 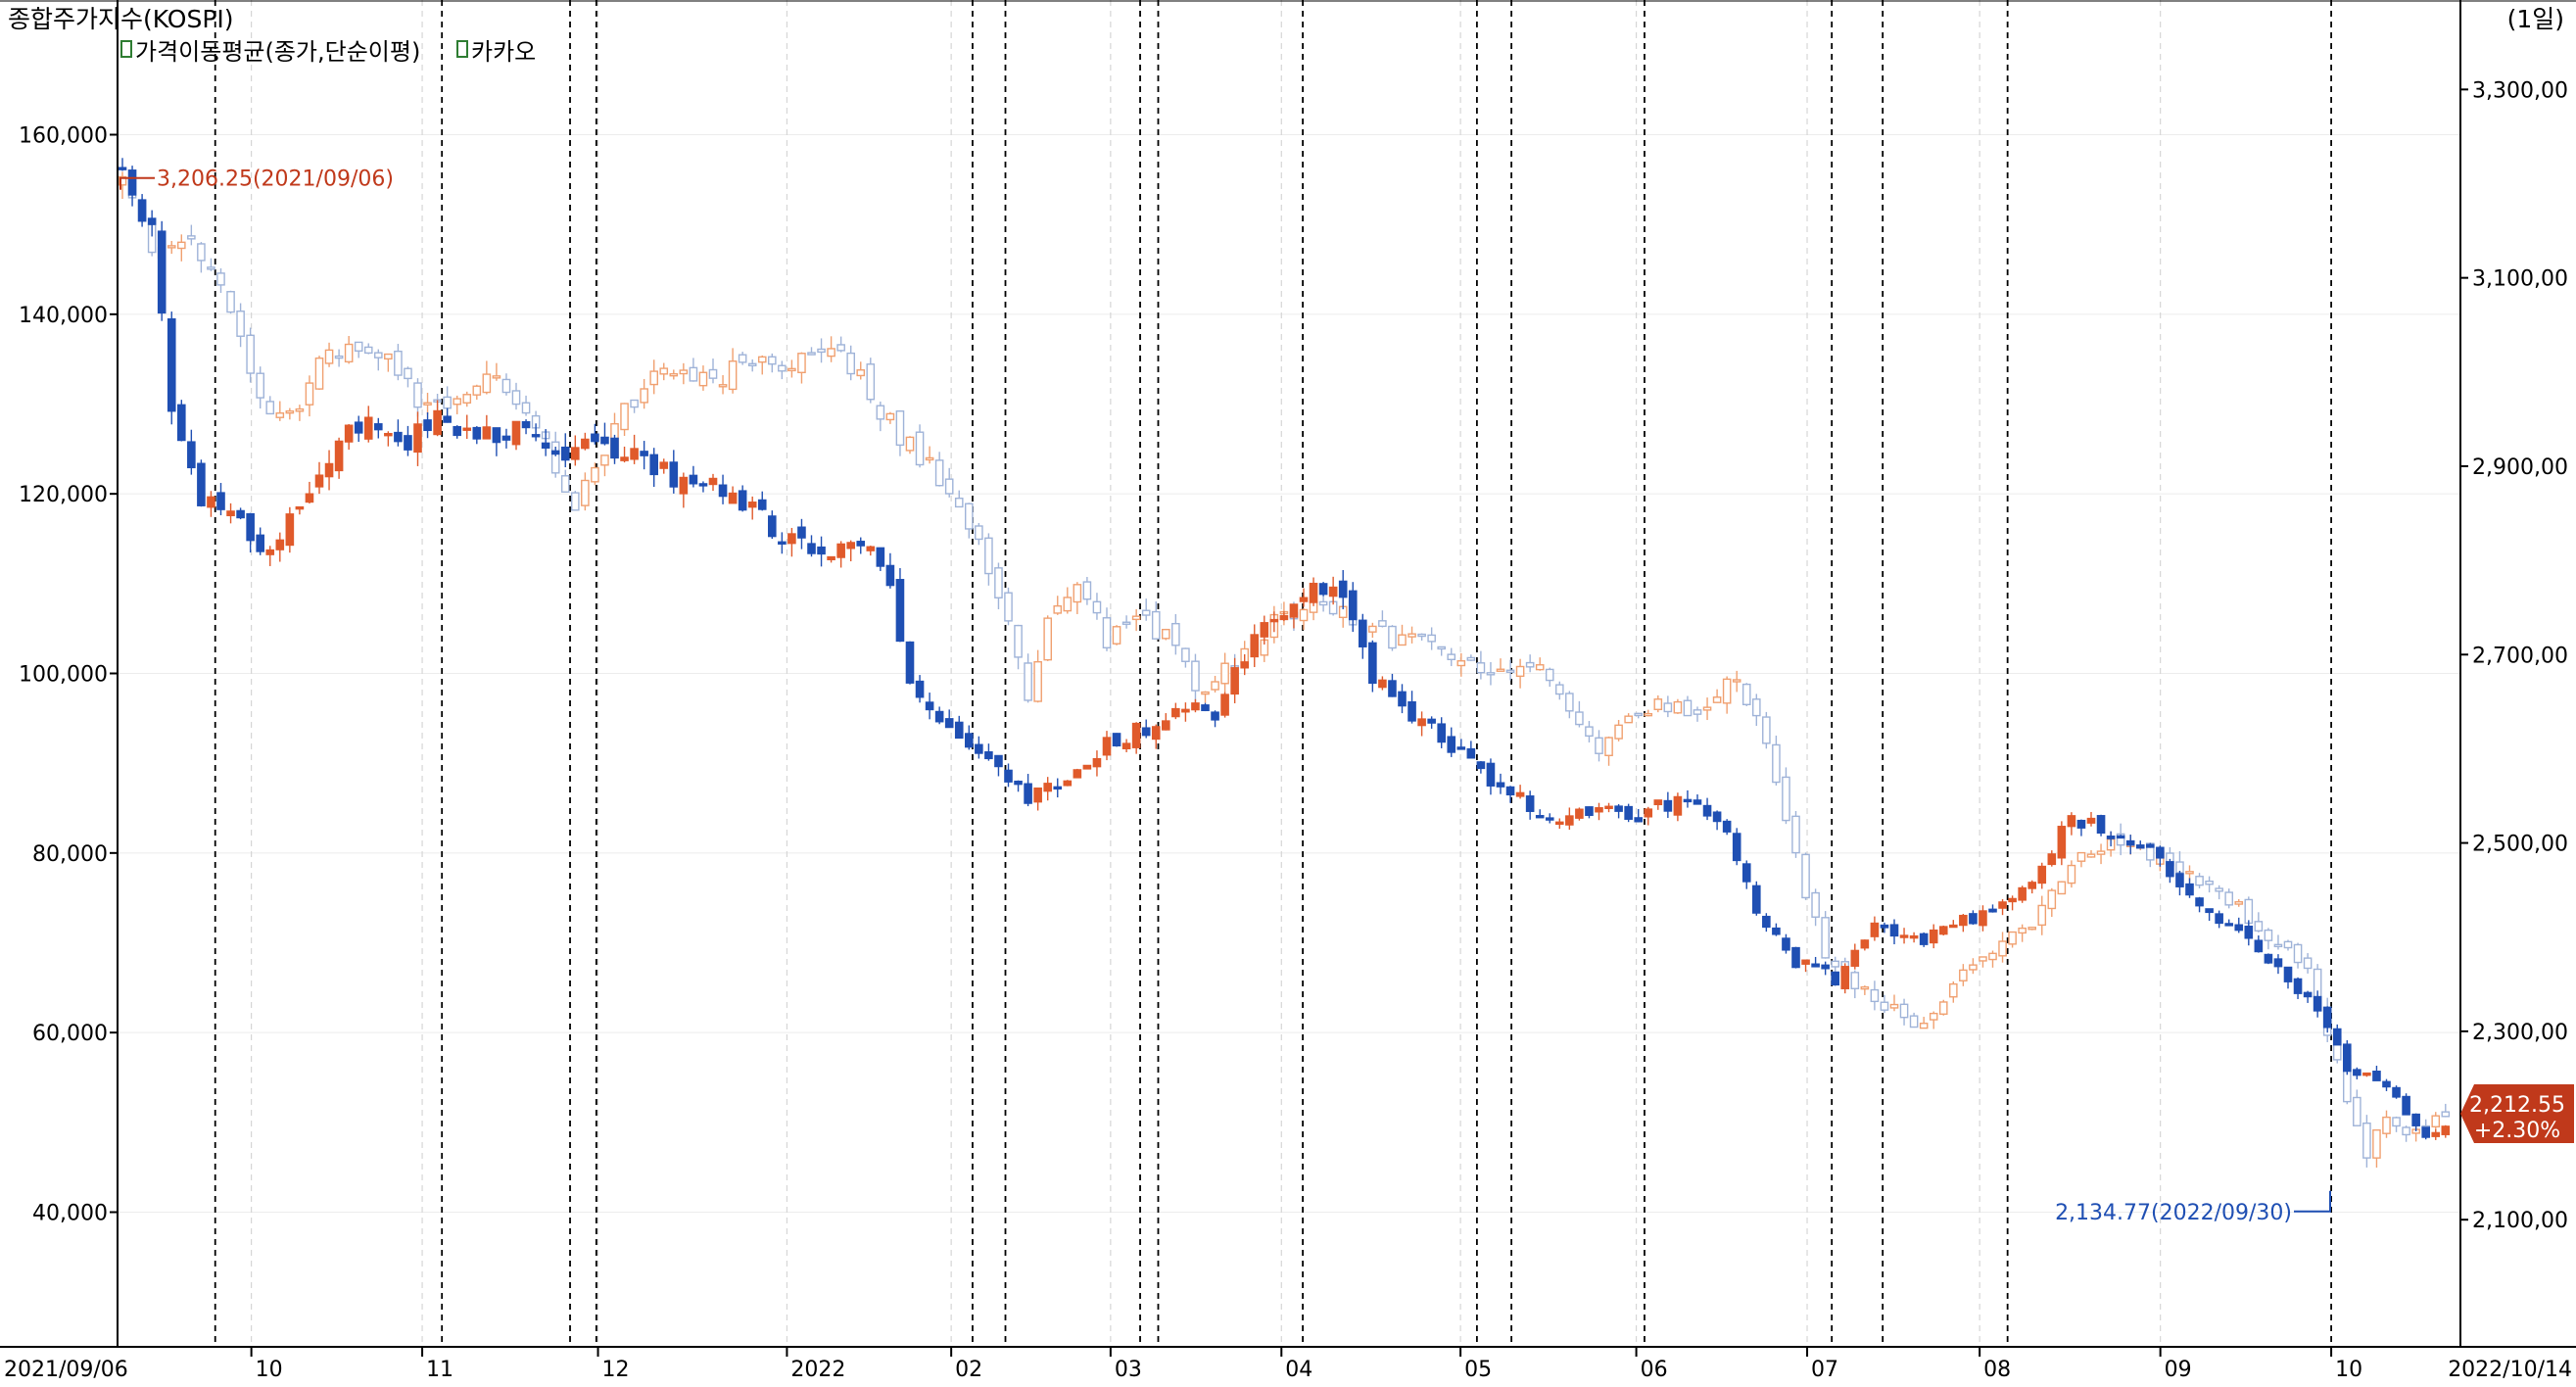 What do you see at coordinates (277, 52) in the screenshot?
I see `legend-item-ma: 가격이동평균(종가,단순이평)` at bounding box center [277, 52].